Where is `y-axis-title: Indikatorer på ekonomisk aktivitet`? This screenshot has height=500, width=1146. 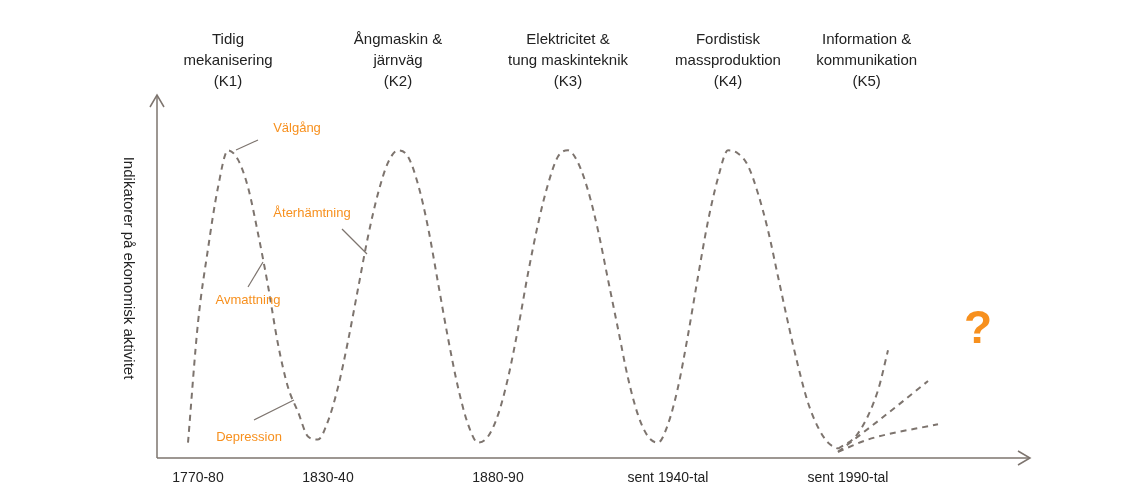
y-axis-title: Indikatorer på ekonomisk aktivitet is located at coordinates (129, 268).